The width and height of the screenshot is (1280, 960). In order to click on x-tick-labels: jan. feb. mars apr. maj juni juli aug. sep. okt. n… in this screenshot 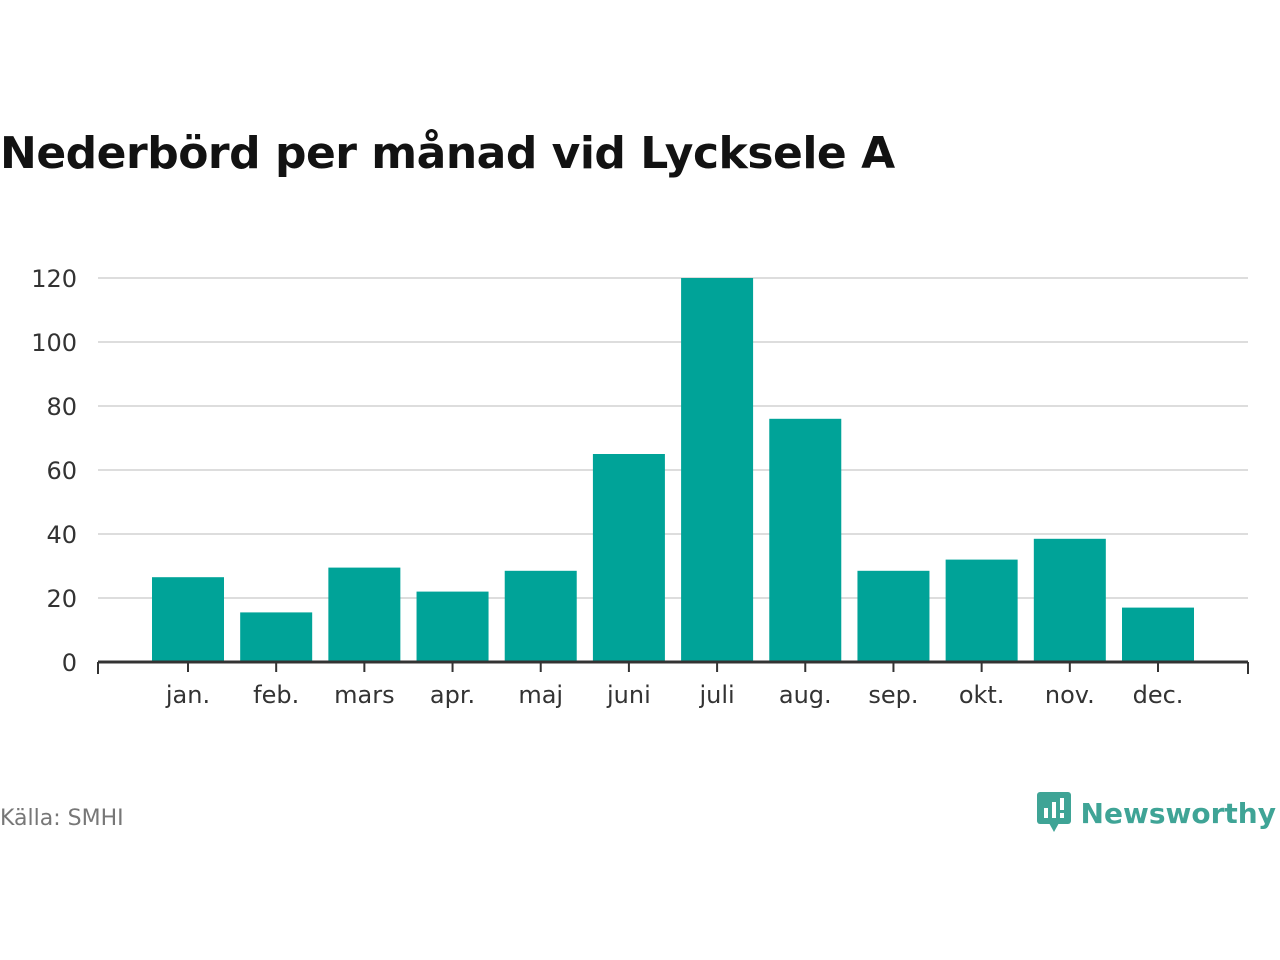, I will do `click(674, 695)`.